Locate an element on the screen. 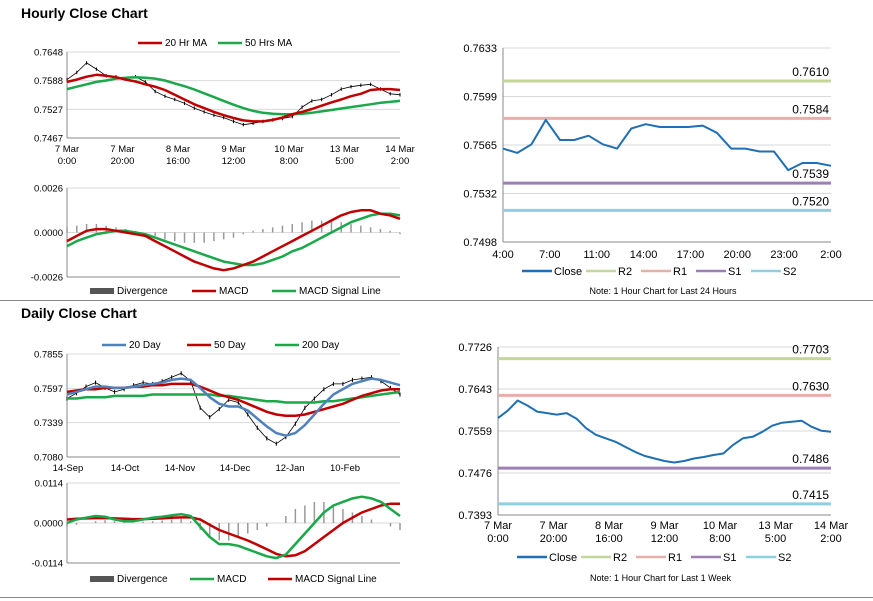  daily-price-ohlc-line is located at coordinates (233, 408).